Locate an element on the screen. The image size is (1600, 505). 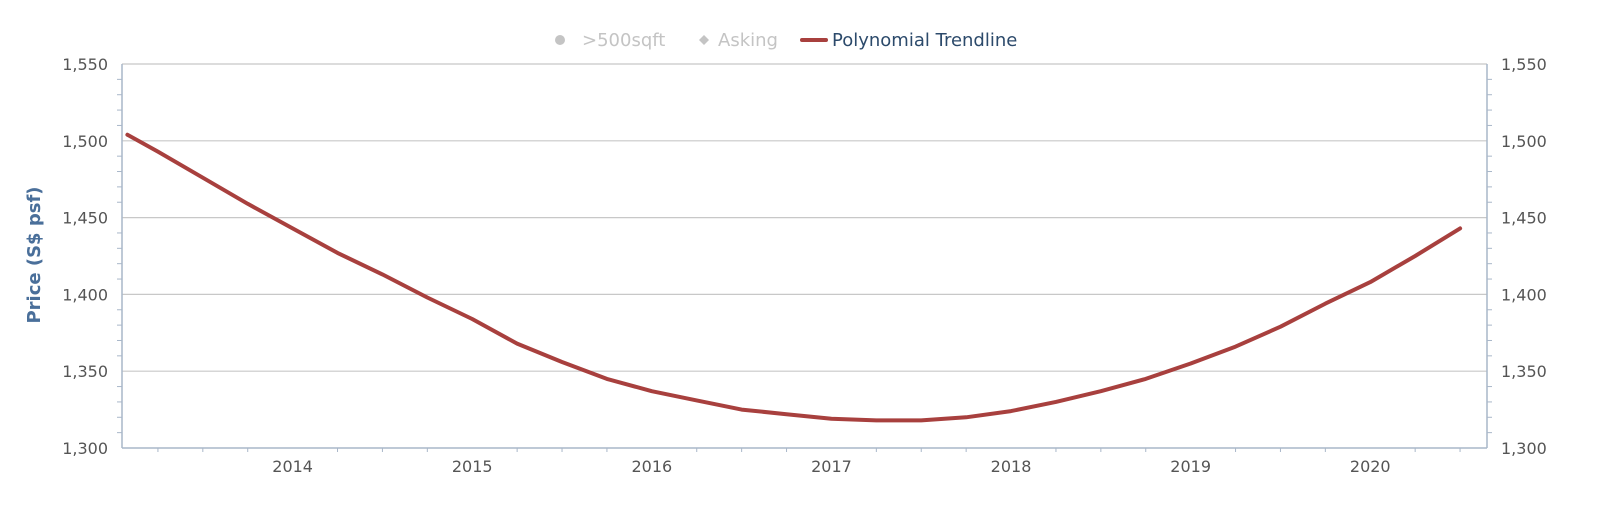
y-tick-label-right: 1,350 is located at coordinates (1524, 371).